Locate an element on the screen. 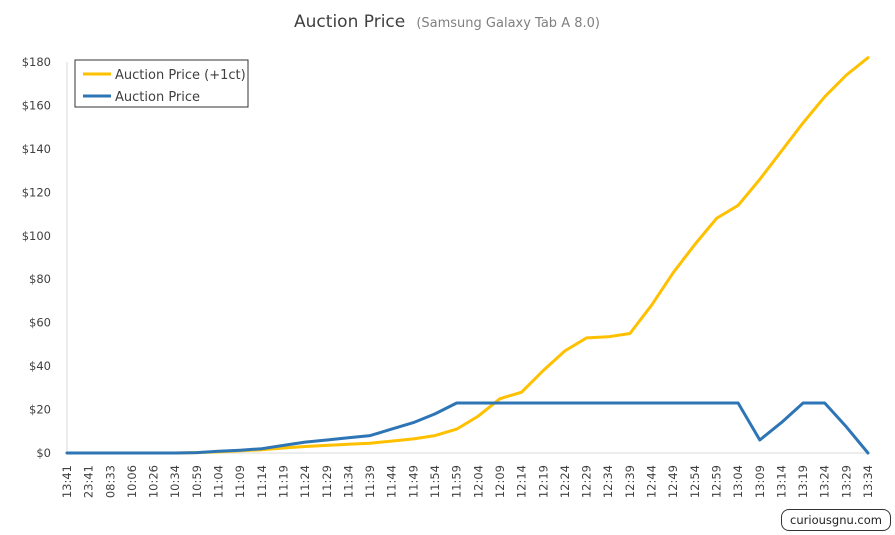  x-tick-label: 11:29 is located at coordinates (327, 481).